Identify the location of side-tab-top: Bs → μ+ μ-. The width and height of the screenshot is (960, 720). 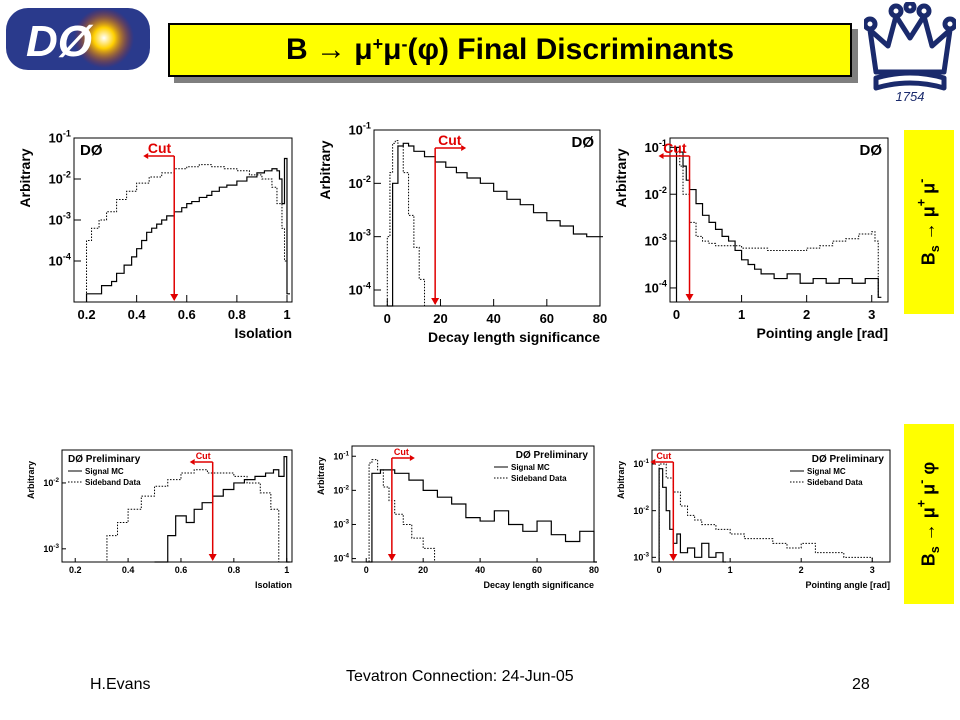
(929, 222).